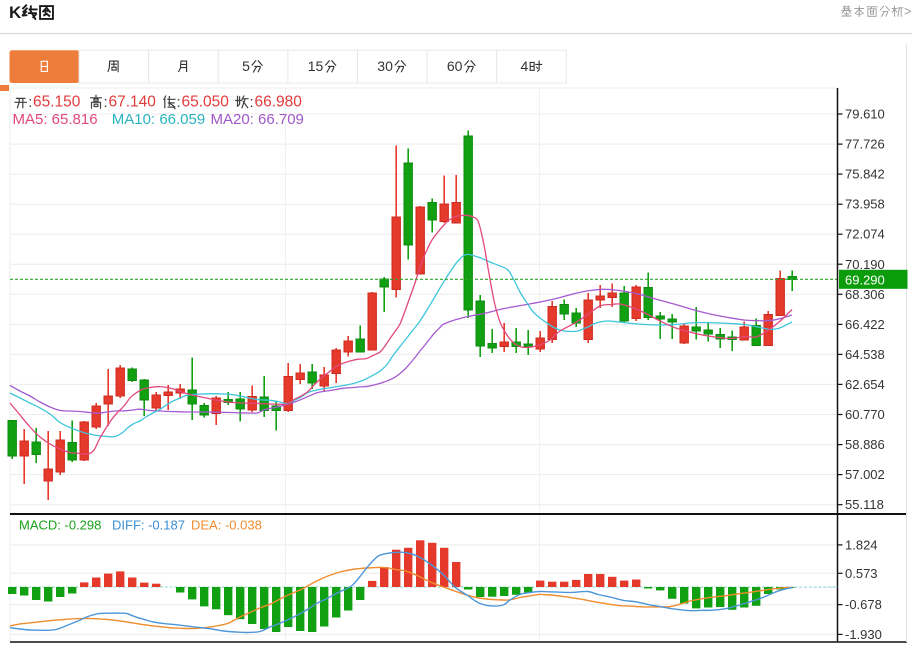 The width and height of the screenshot is (912, 648). What do you see at coordinates (57, 102) in the screenshot?
I see `svg-text: 65.150` at bounding box center [57, 102].